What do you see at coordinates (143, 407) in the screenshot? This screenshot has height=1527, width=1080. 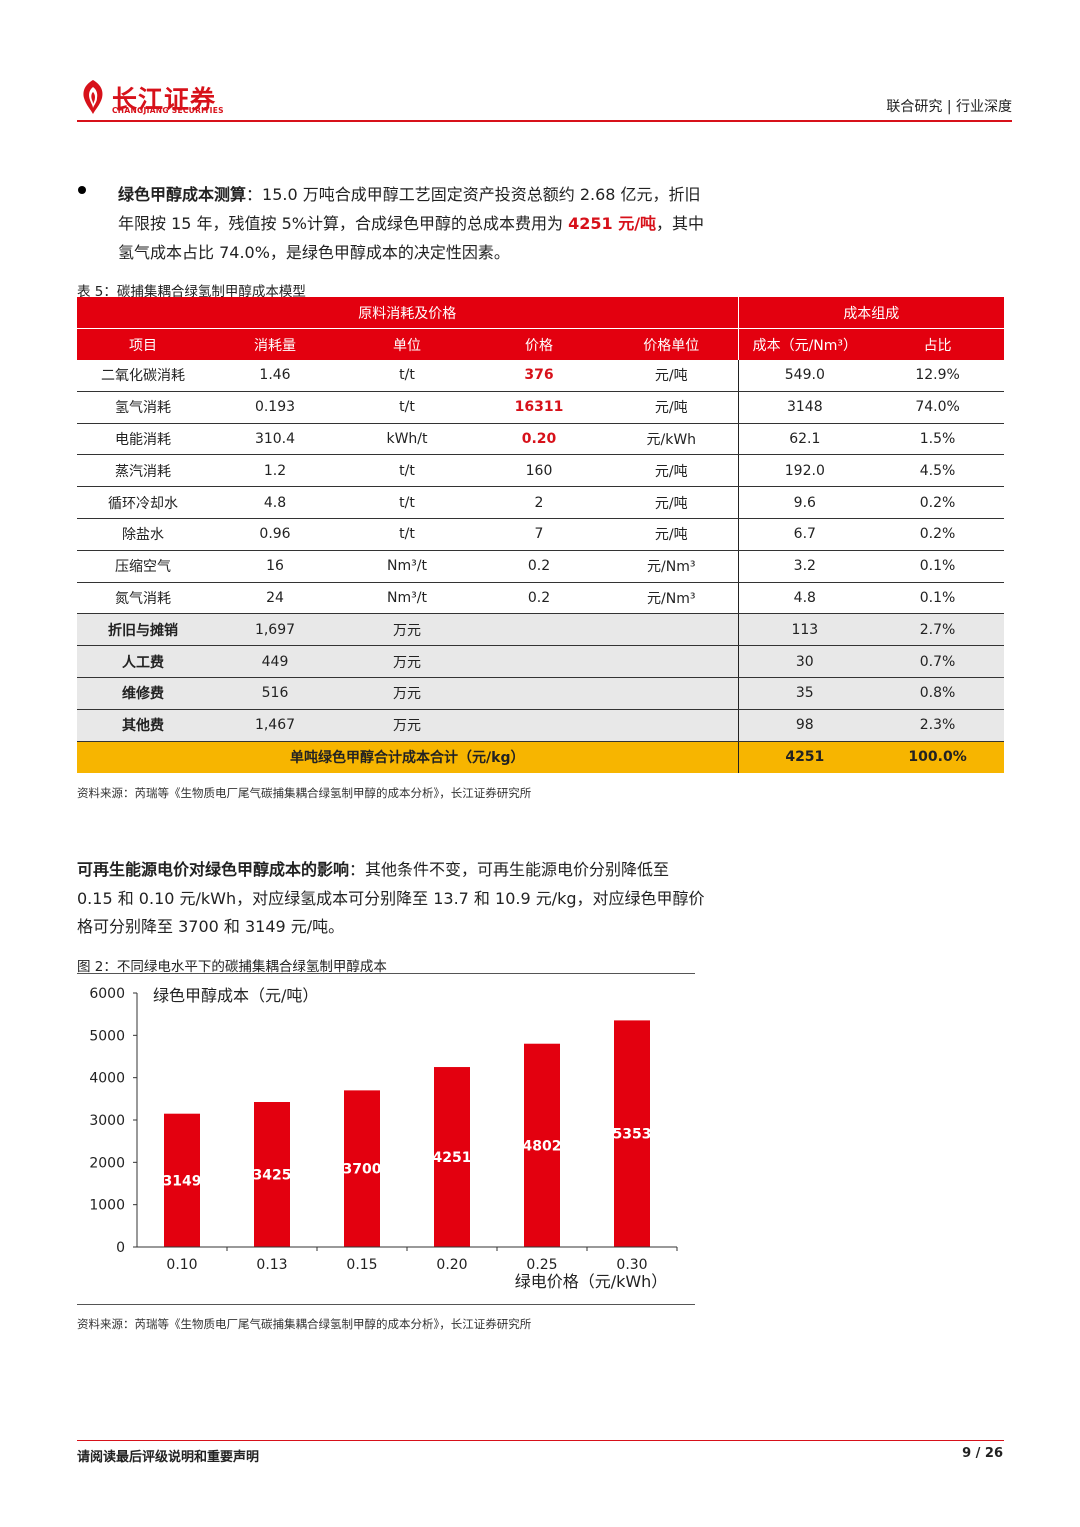 I see `cell-item: 氢气消耗` at bounding box center [143, 407].